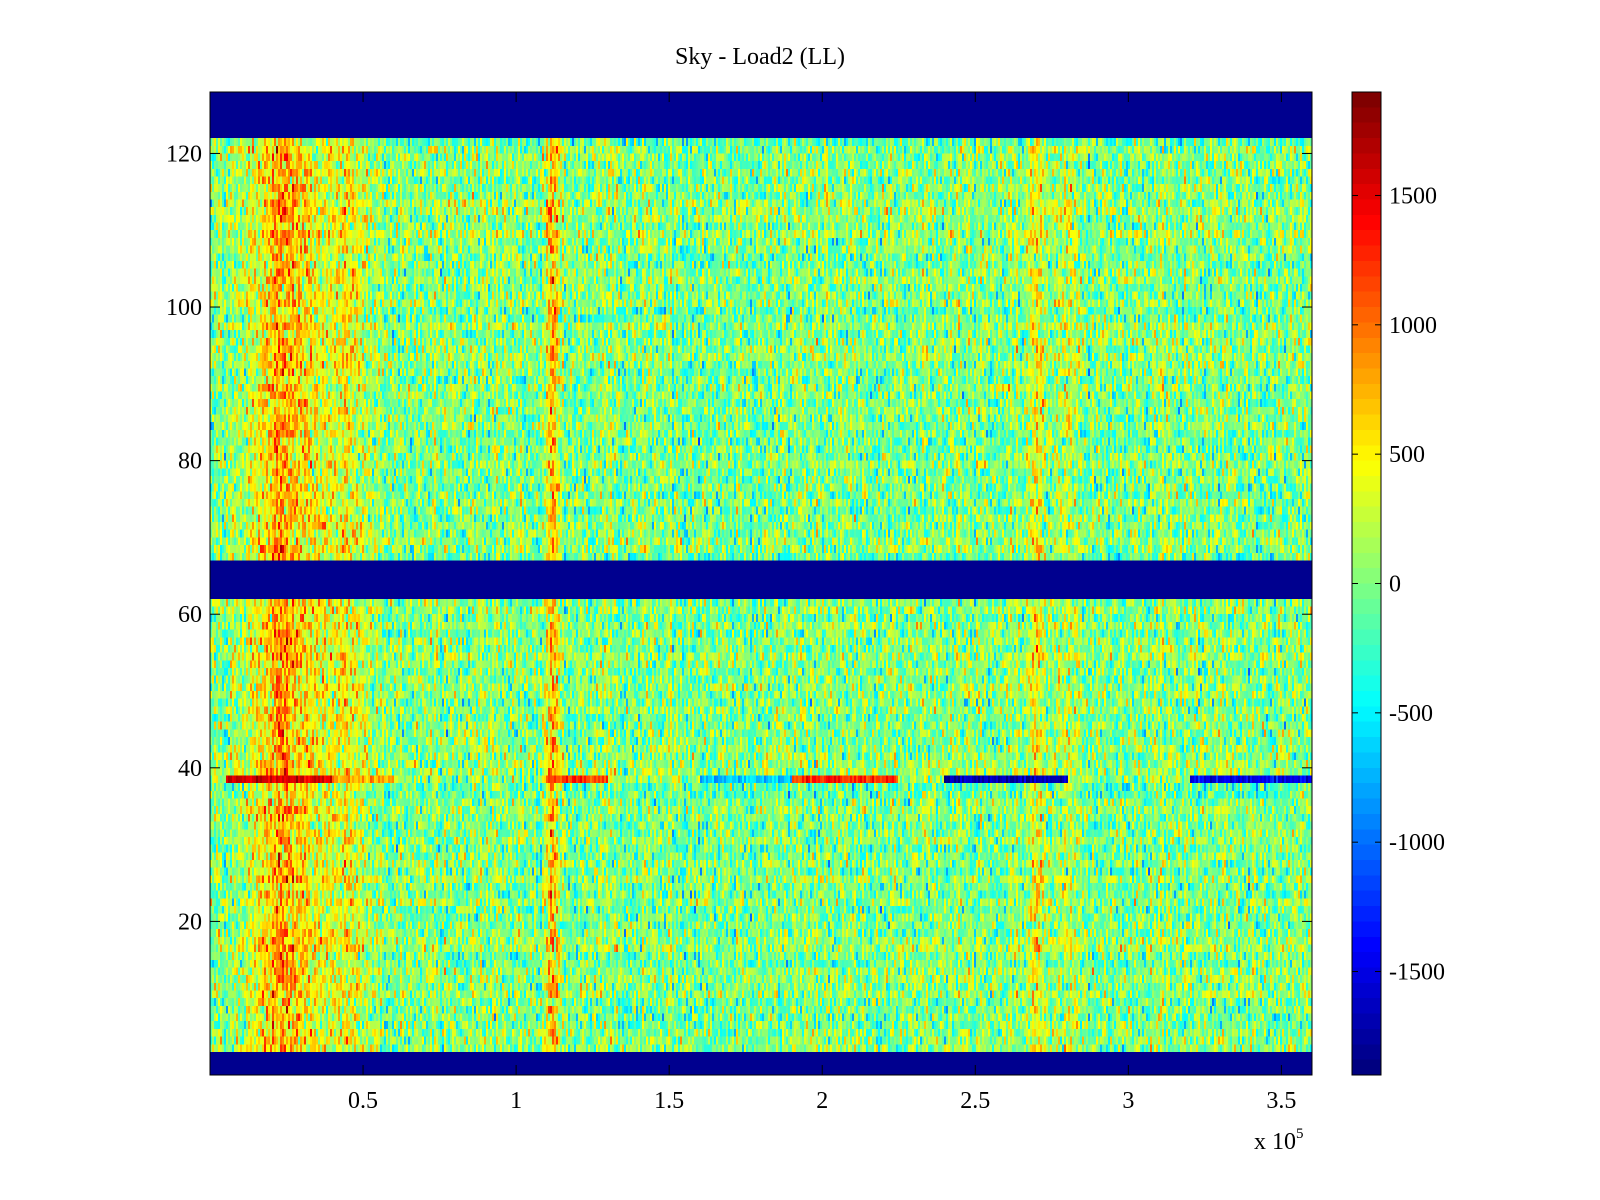  What do you see at coordinates (822, 1101) in the screenshot?
I see `x-tick-label: 2` at bounding box center [822, 1101].